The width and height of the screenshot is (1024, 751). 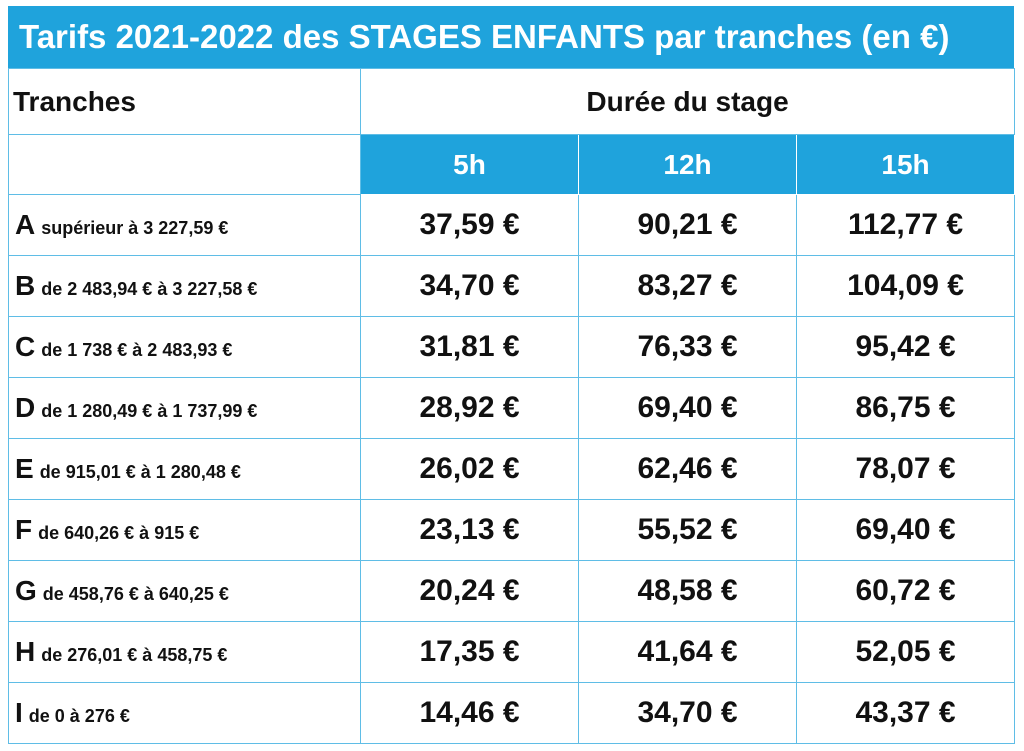 What do you see at coordinates (24, 468) in the screenshot?
I see `tranche-letter: E` at bounding box center [24, 468].